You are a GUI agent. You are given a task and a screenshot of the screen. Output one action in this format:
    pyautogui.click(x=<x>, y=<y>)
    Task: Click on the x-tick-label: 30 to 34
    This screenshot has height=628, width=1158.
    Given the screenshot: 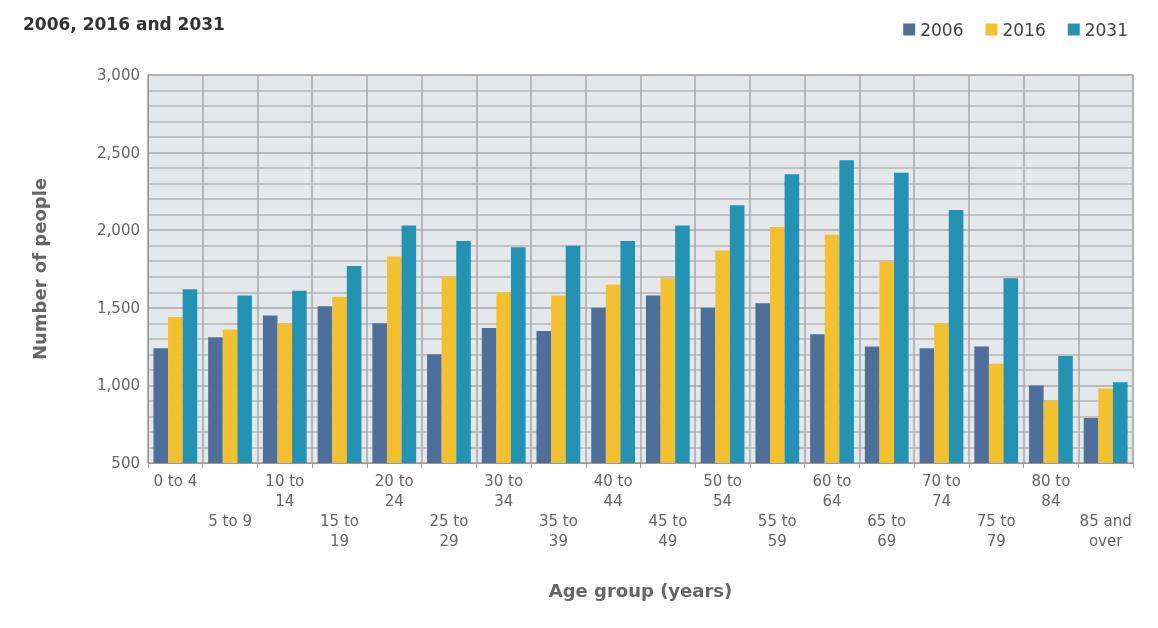 What is the action you would take?
    pyautogui.click(x=504, y=491)
    